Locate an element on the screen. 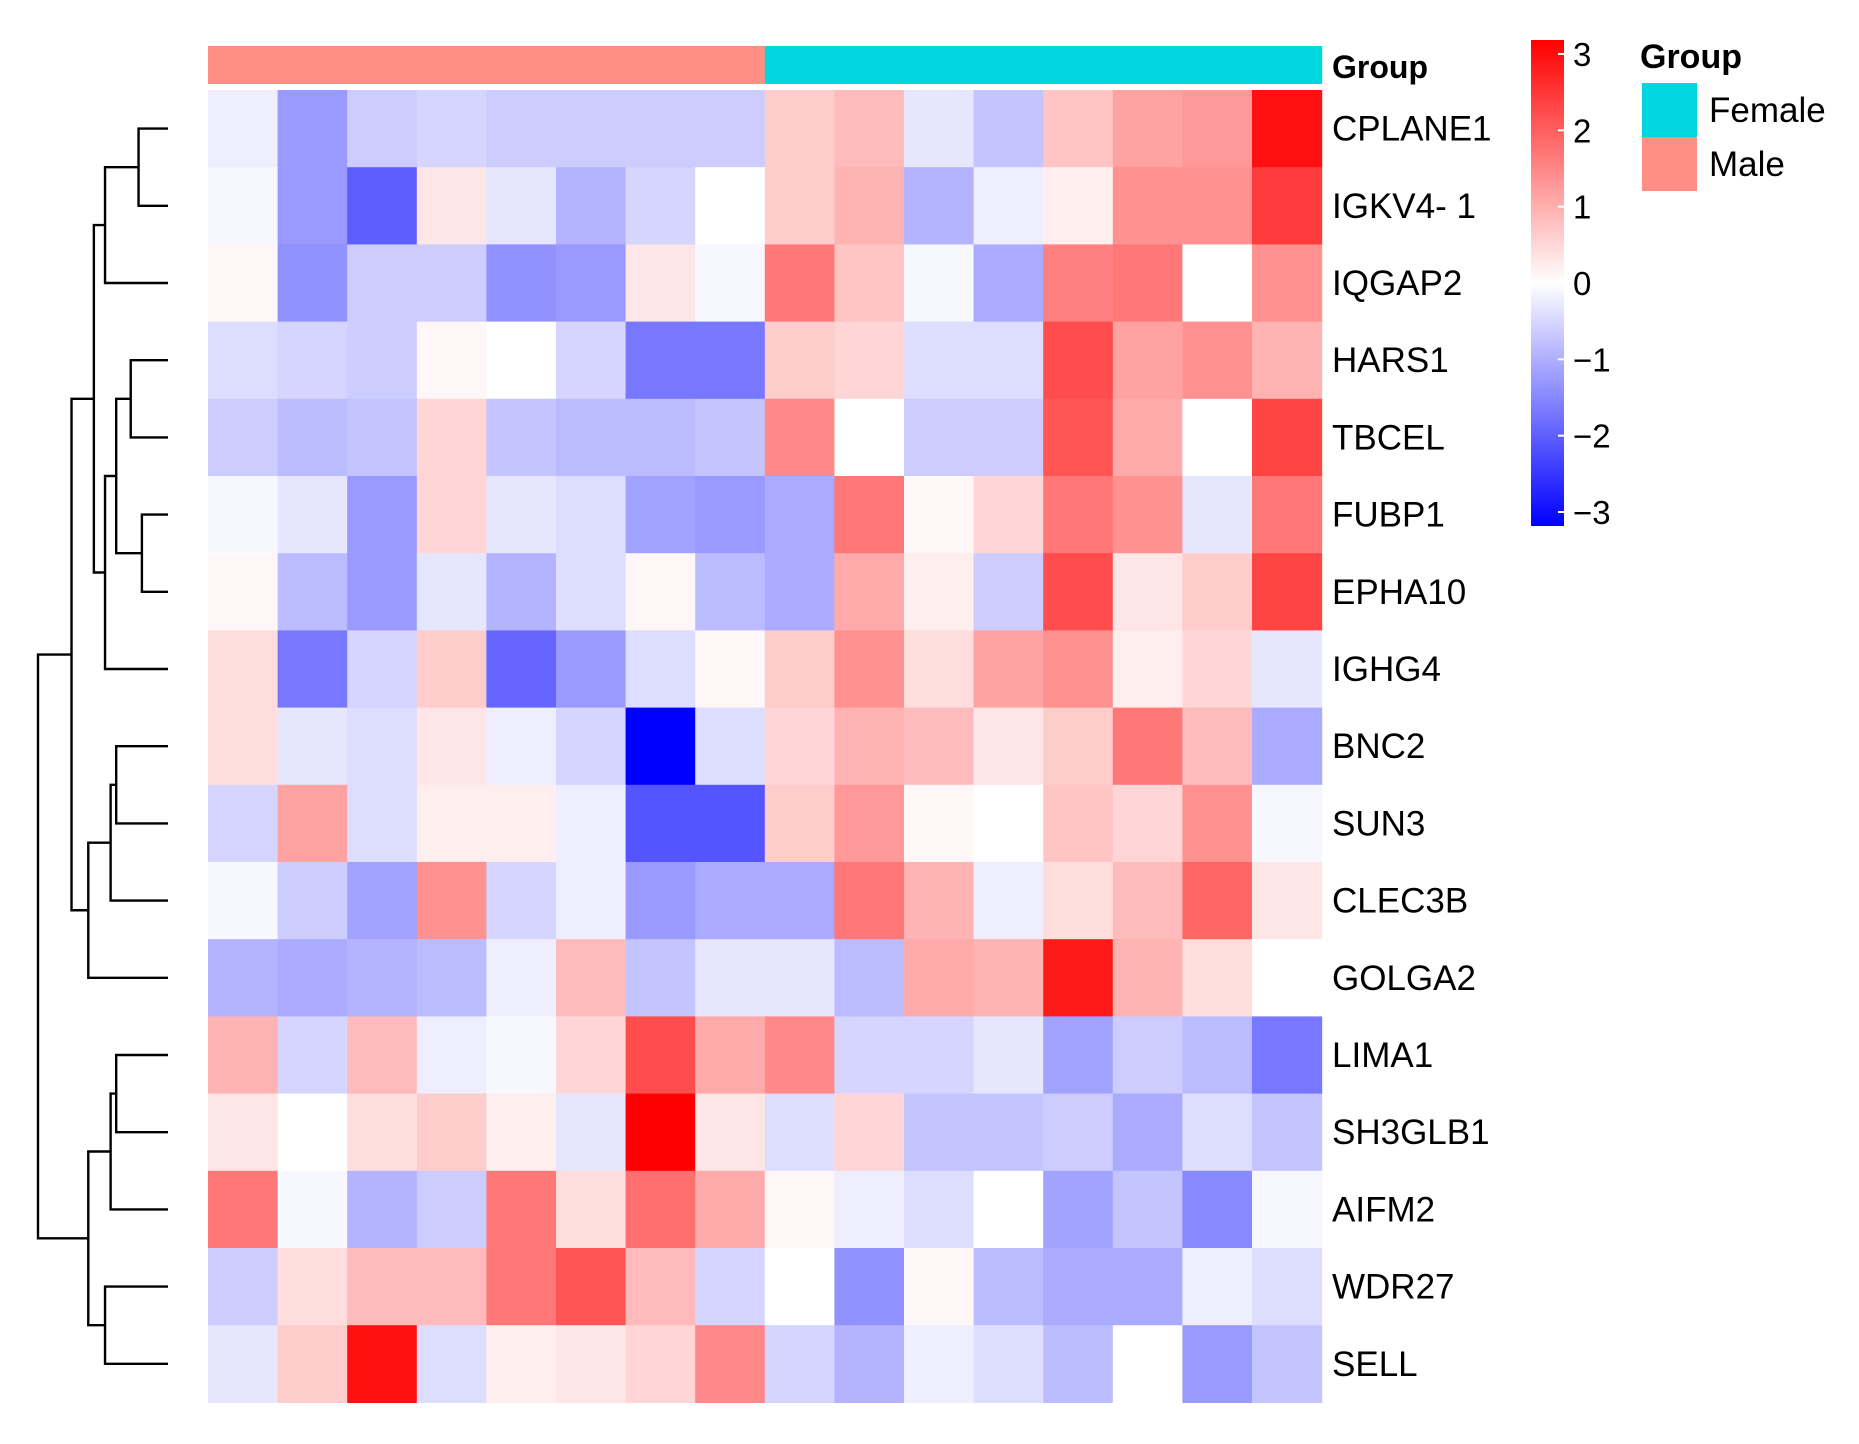  row-dendrogram is located at coordinates (102, 746).